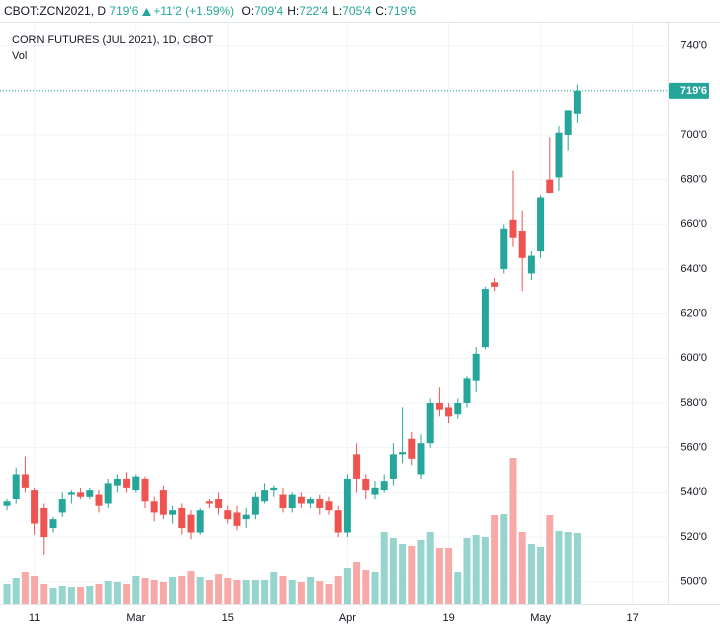 This screenshot has width=720, height=634. Describe the element at coordinates (194, 11) in the screenshot. I see `price-change: +11'2 (+1.59%)` at that location.